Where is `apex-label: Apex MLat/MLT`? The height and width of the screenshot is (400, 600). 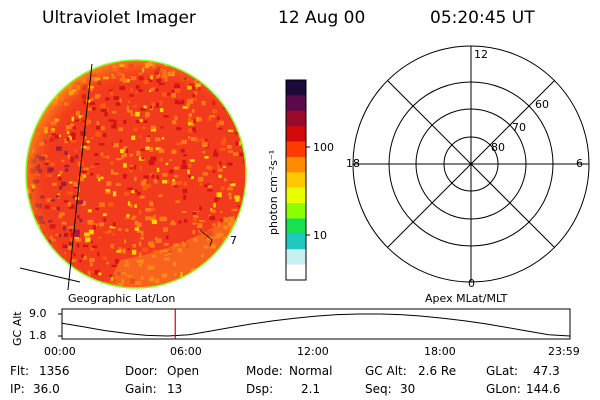
apex-label: Apex MLat/MLT is located at coordinates (466, 298).